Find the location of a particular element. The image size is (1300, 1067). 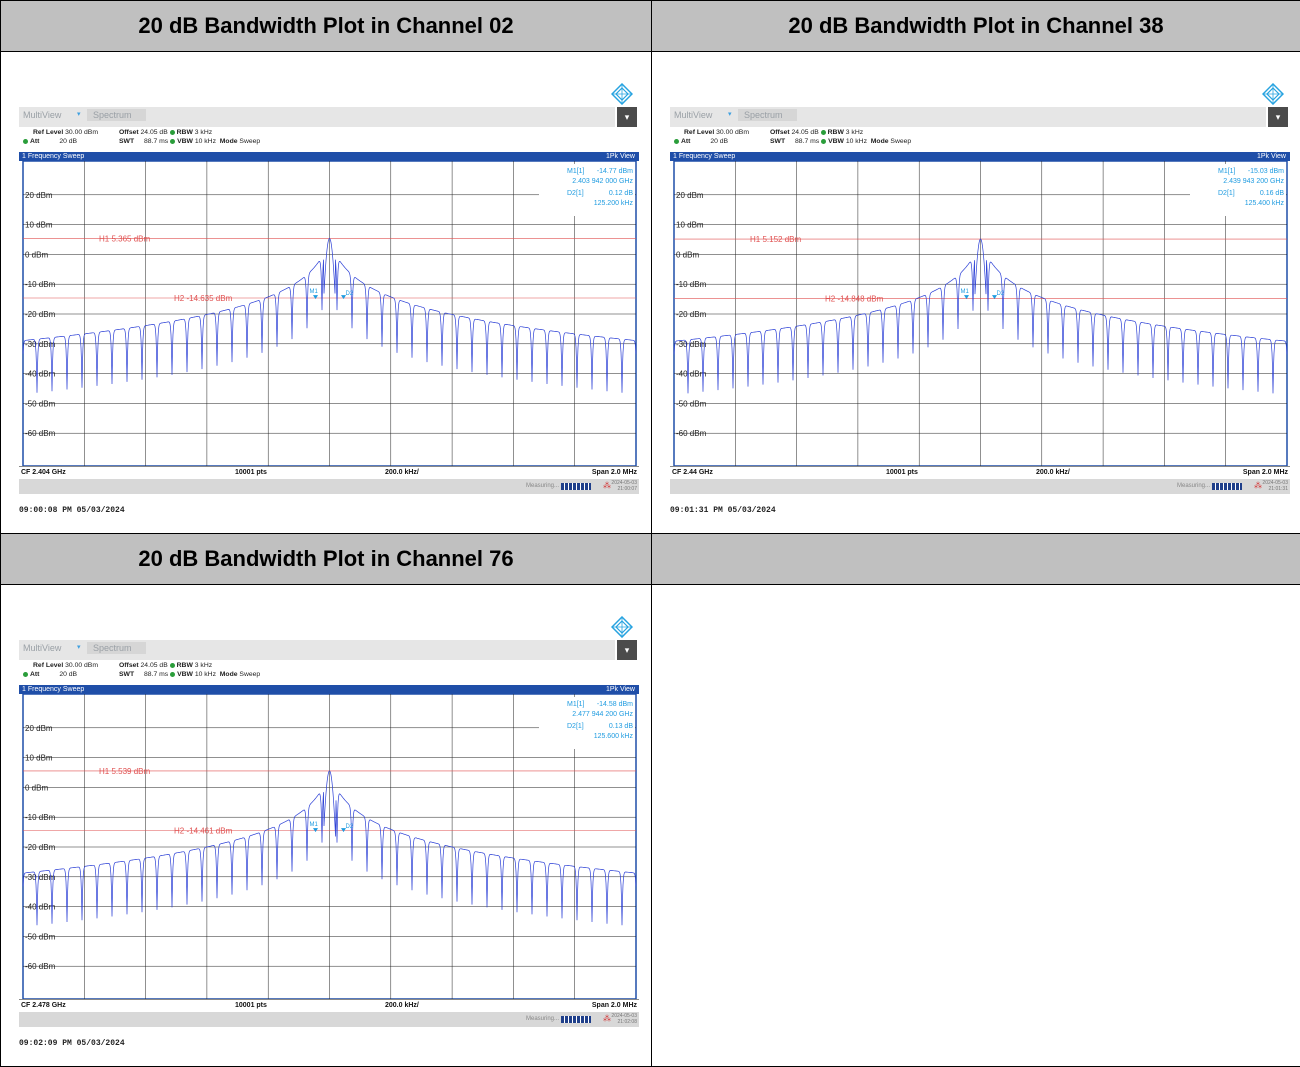

y-tick-label: -10 dBm is located at coordinates (40, 284).